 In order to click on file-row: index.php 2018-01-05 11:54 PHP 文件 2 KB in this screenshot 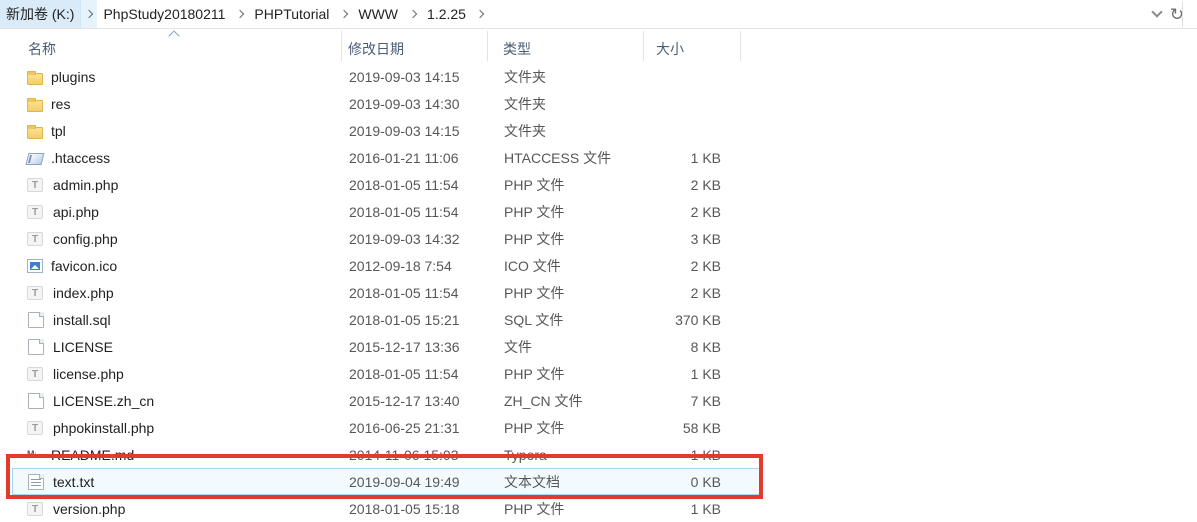, I will do `click(386, 292)`.